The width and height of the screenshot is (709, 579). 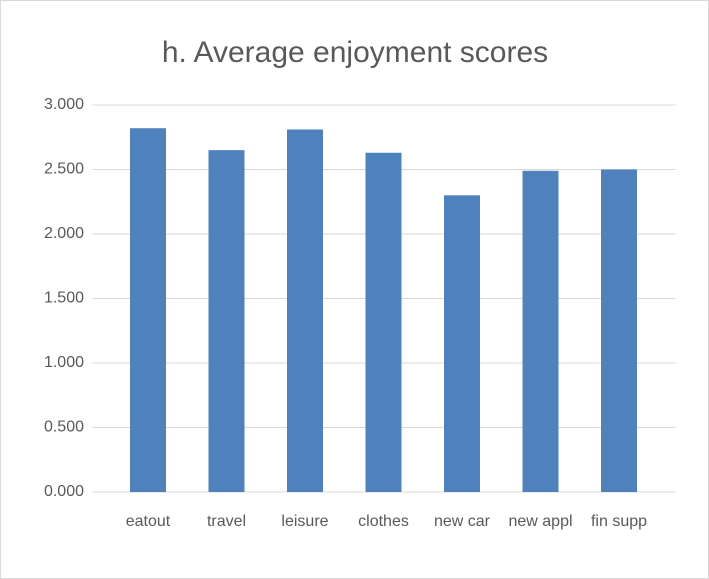 I want to click on y-tick-label: 0.500, so click(x=64, y=427).